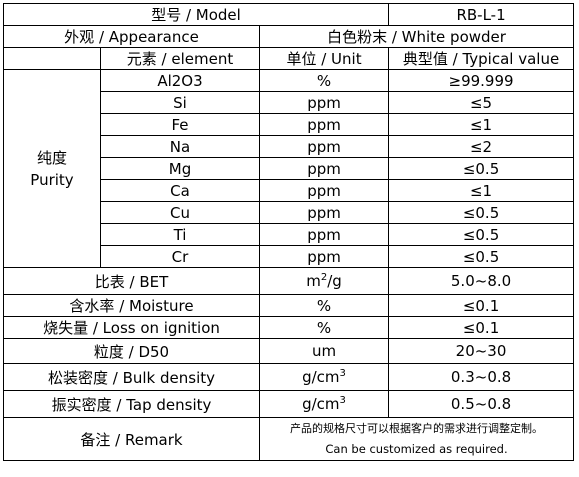 This screenshot has height=477, width=579. I want to click on purity-row: Ti ppm ≤0.5, so click(289, 234).